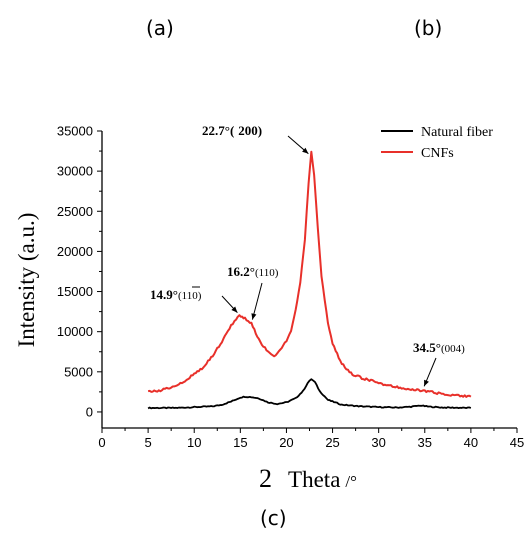 This screenshot has width=529, height=554. I want to click on annotation-200: 22.7°(200), so click(255, 139).